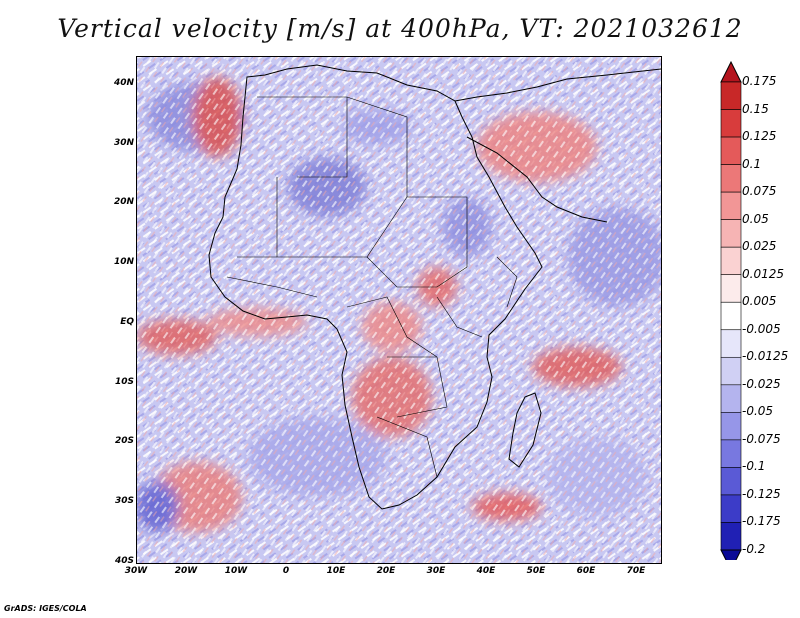  I want to click on colorbar-tick-label: 0.005, so click(759, 301).